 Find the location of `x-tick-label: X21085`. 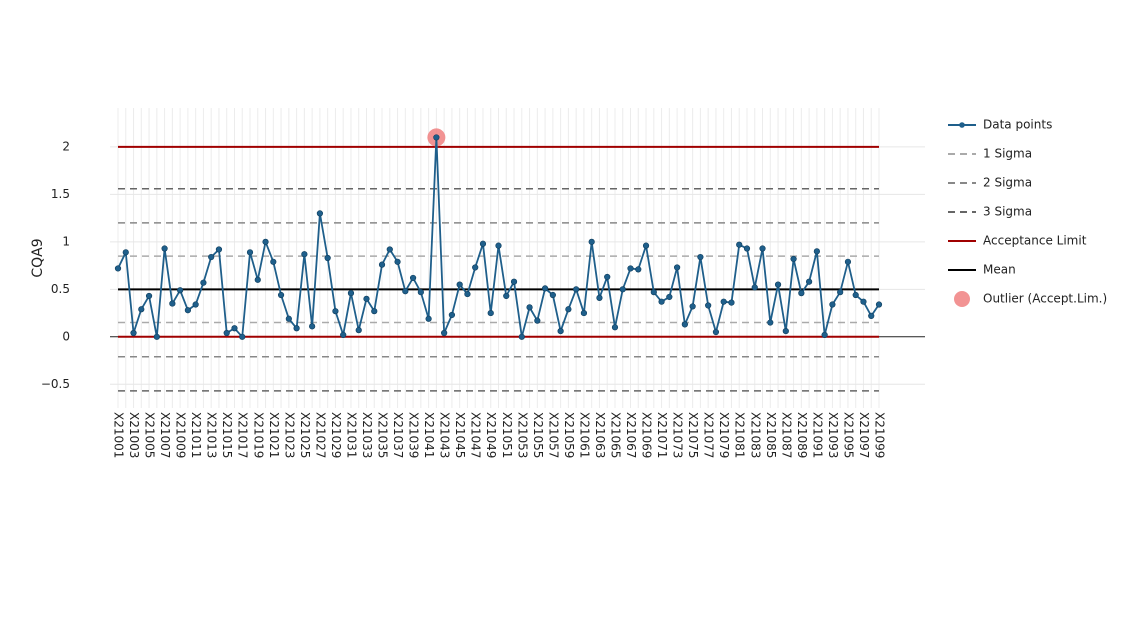

x-tick-label: X21085 is located at coordinates (771, 435).